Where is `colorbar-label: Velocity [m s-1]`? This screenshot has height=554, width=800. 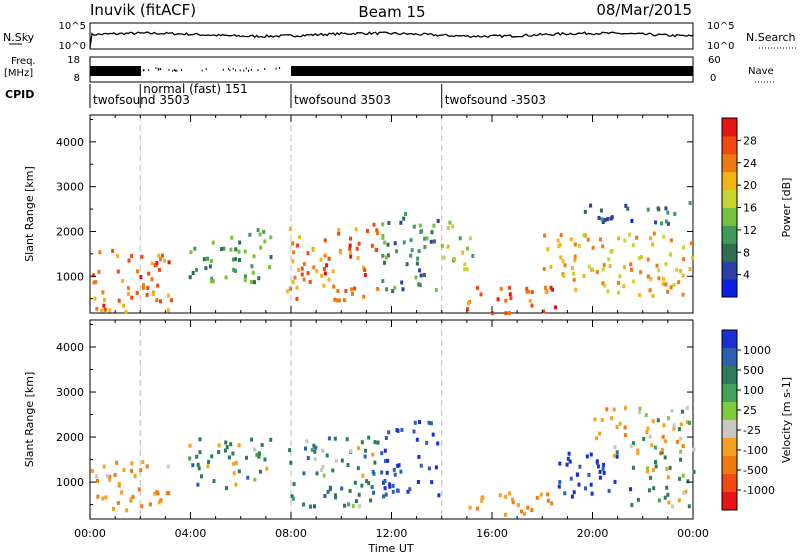 colorbar-label: Velocity [m s-1] is located at coordinates (786, 420).